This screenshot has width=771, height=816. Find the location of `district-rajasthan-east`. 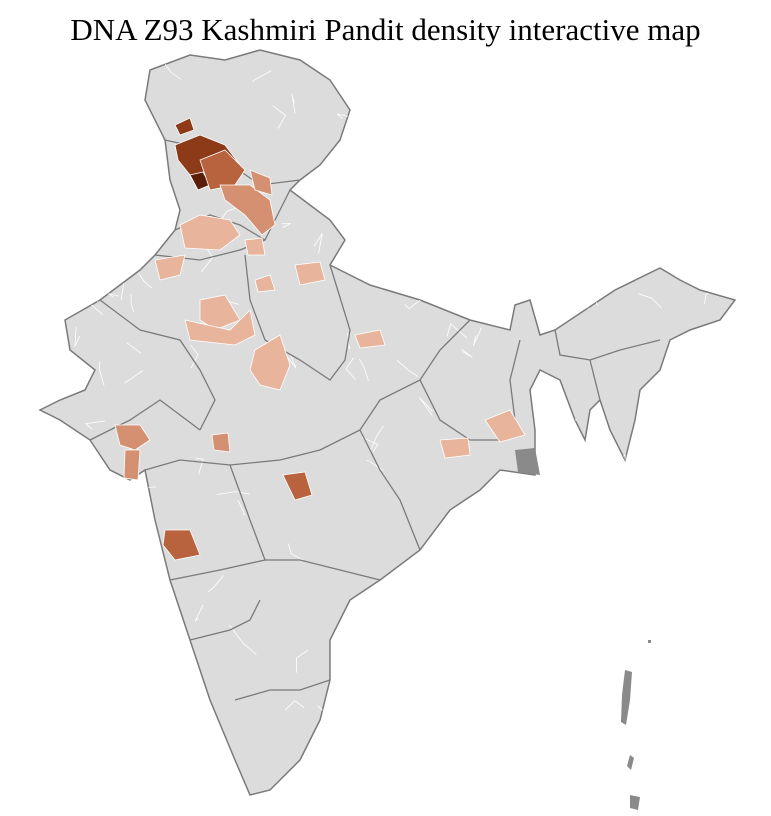

district-rajasthan-east is located at coordinates (220, 327).